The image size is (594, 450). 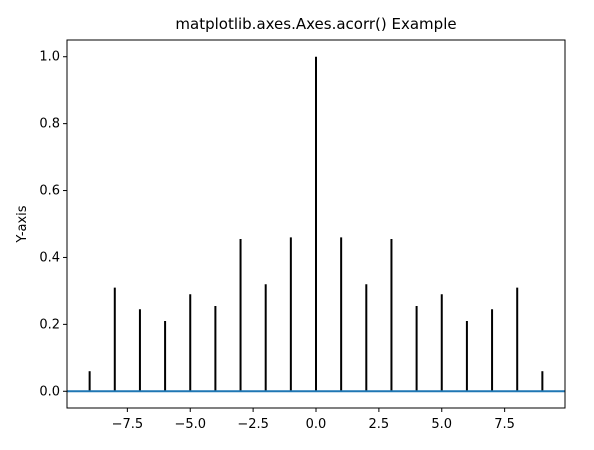 I want to click on y-axis-label: Y-axis, so click(x=22, y=224).